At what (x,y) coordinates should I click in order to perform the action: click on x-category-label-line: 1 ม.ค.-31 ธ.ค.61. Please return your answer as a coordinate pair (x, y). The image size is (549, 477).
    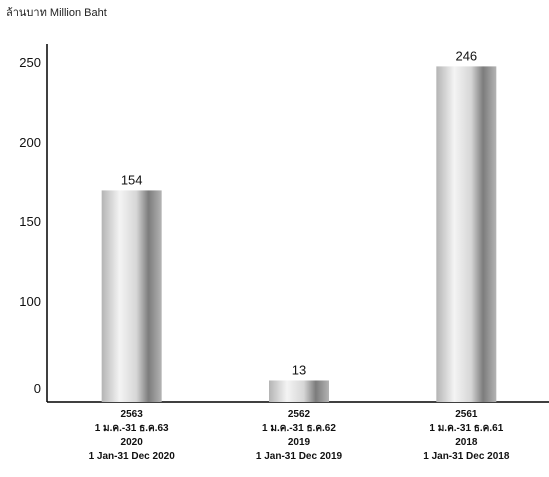
    Looking at the image, I should click on (466, 428).